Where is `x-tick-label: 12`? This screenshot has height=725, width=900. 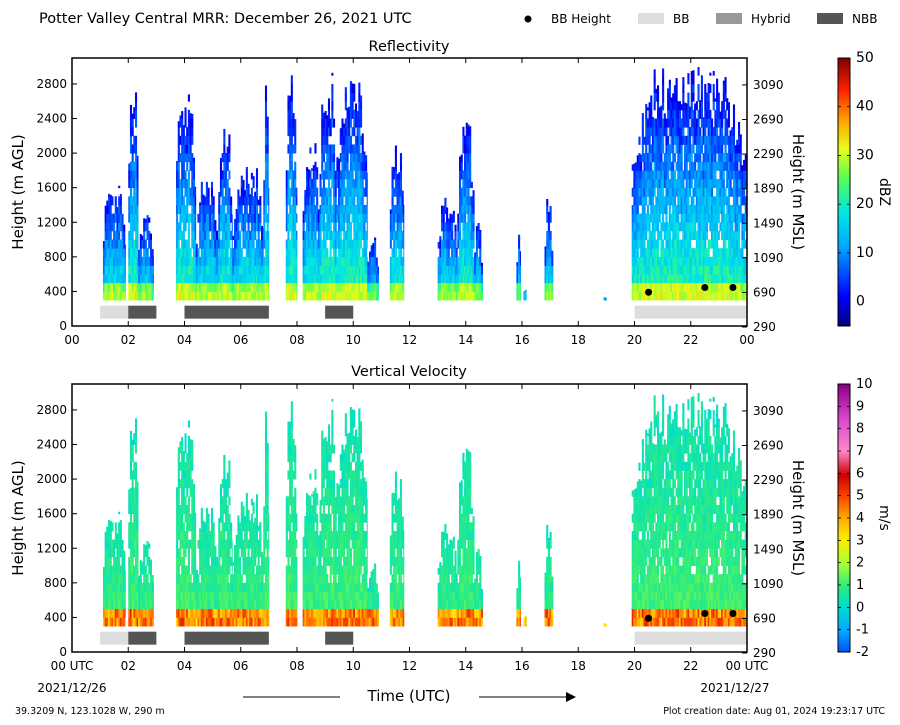
x-tick-label: 12 is located at coordinates (409, 340).